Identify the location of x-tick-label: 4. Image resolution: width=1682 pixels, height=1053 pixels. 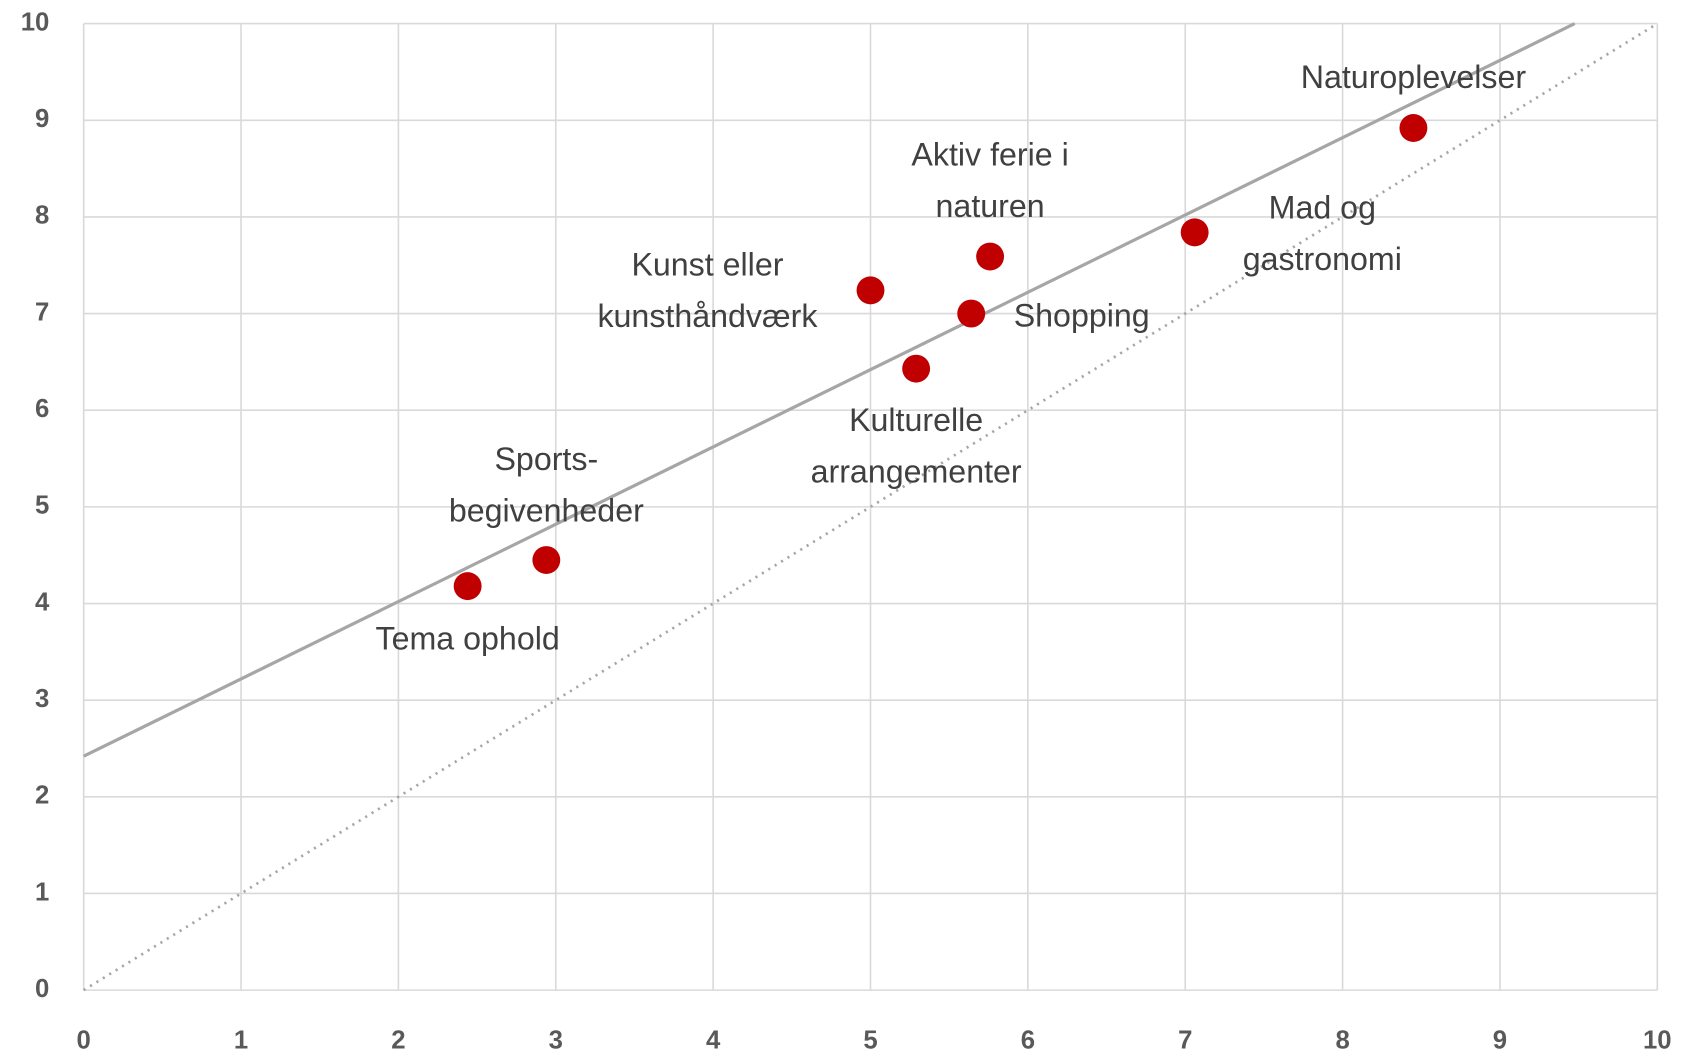
(713, 1039).